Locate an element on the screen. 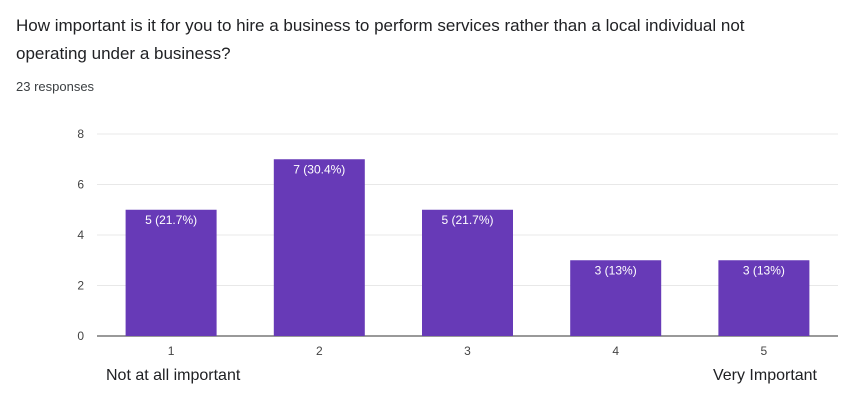  y-axis-ticks: 0 2 4 6 8 is located at coordinates (80, 235).